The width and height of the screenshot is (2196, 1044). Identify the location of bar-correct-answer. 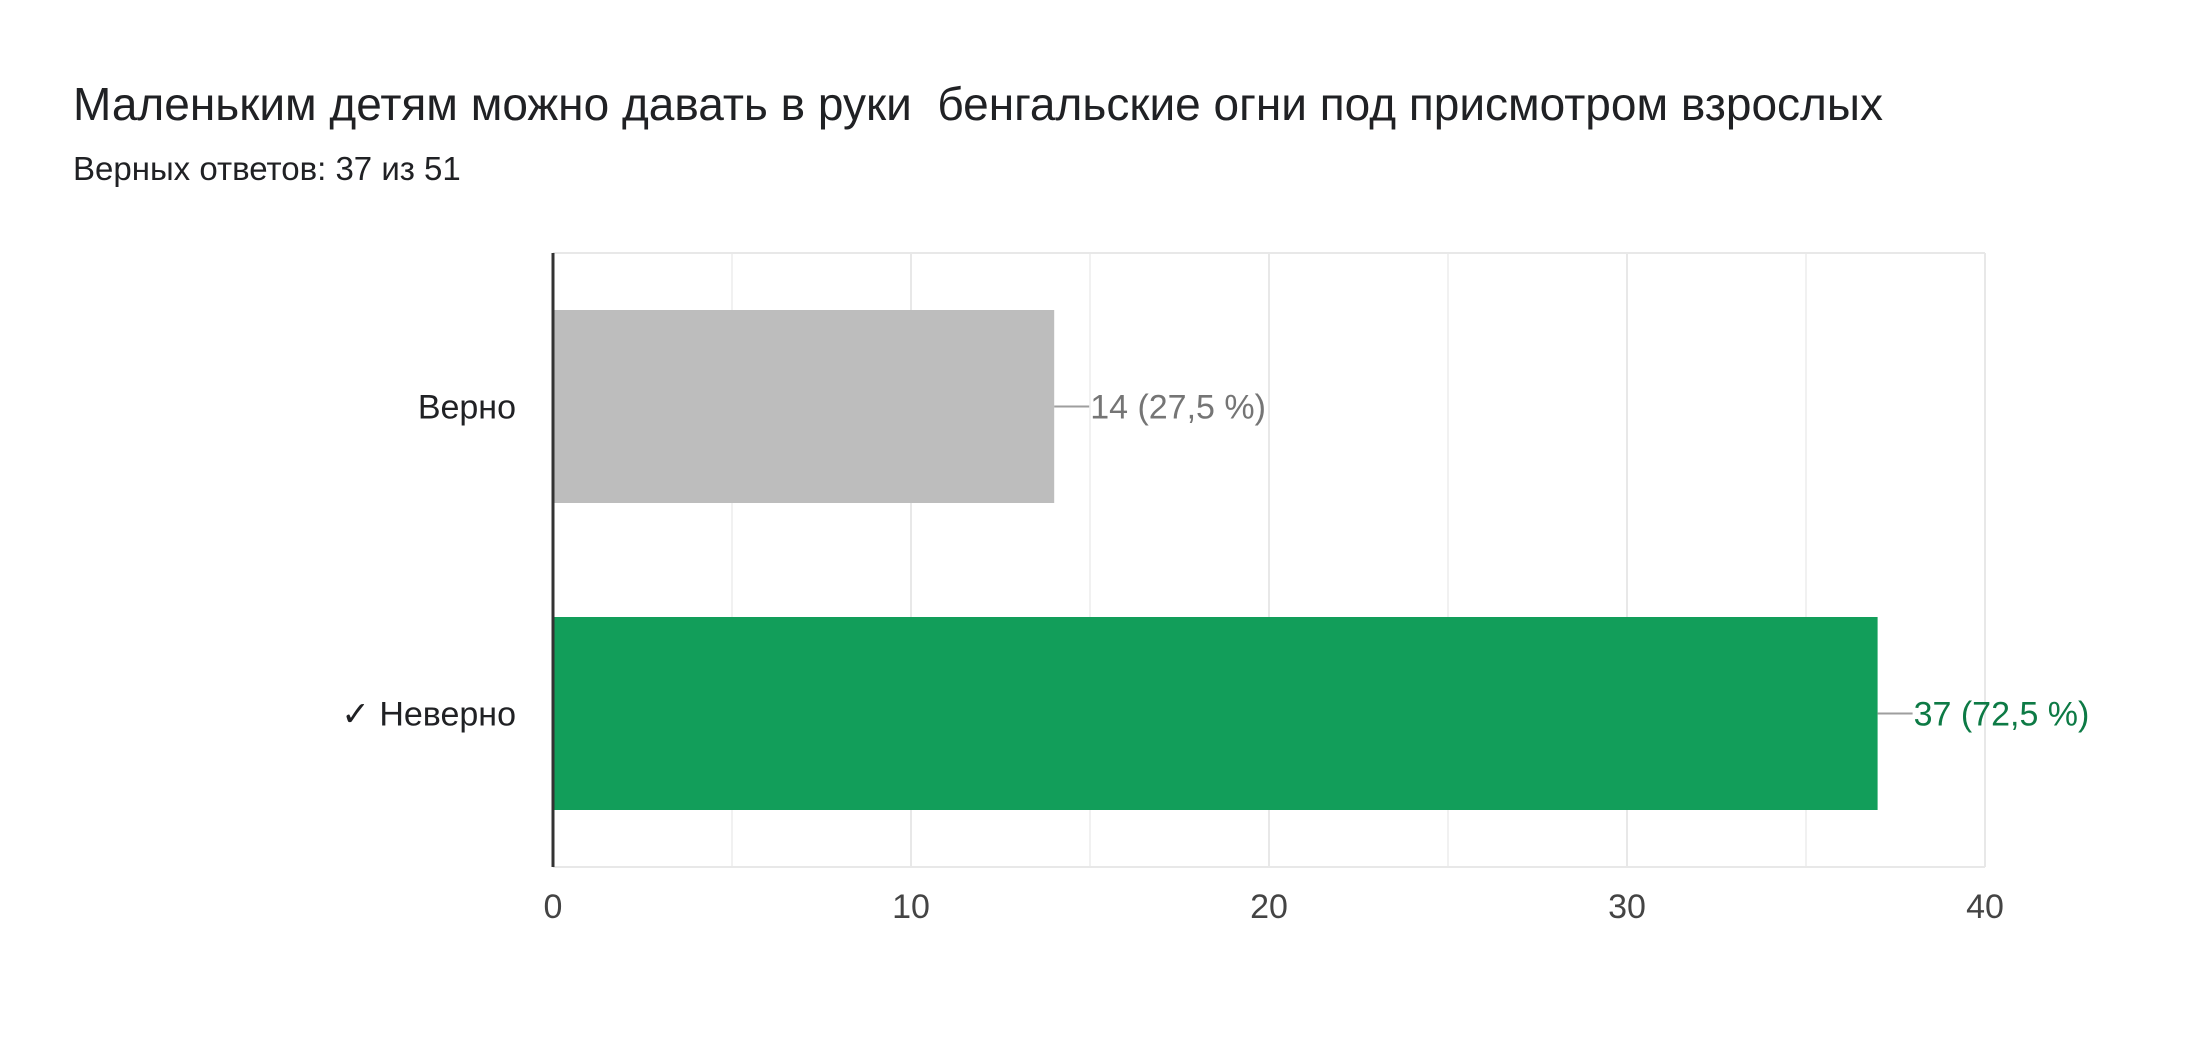
(1215, 713).